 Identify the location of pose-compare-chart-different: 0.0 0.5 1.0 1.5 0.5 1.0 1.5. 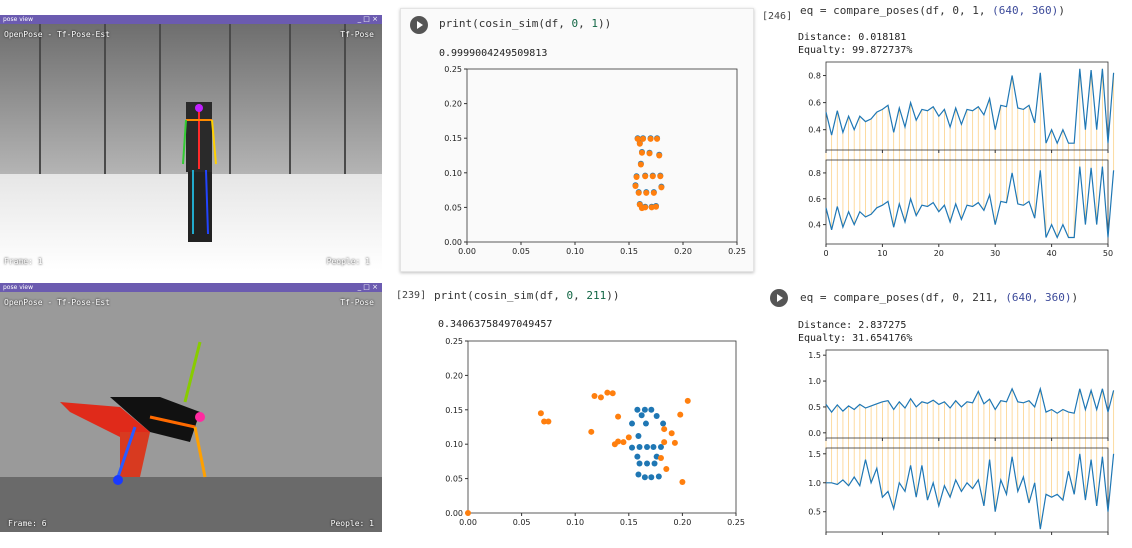
(961, 442).